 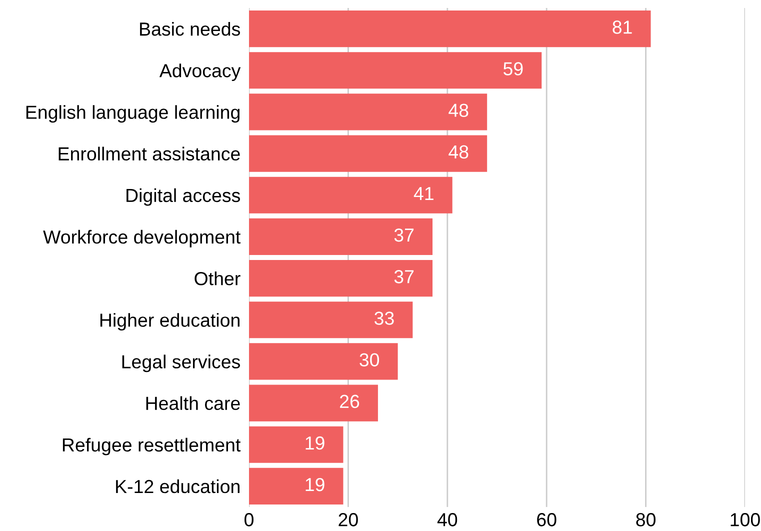 I want to click on x-tick-label: 80, so click(x=646, y=519).